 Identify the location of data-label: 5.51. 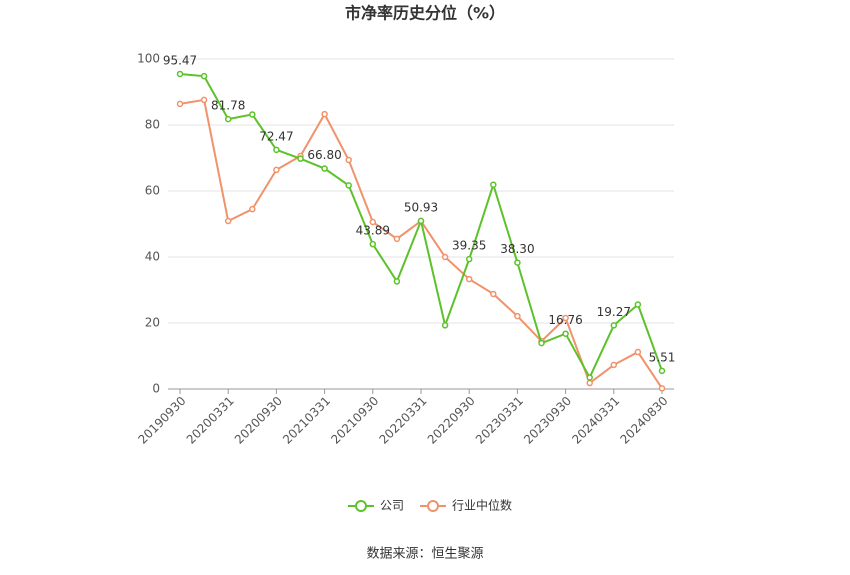
(662, 357).